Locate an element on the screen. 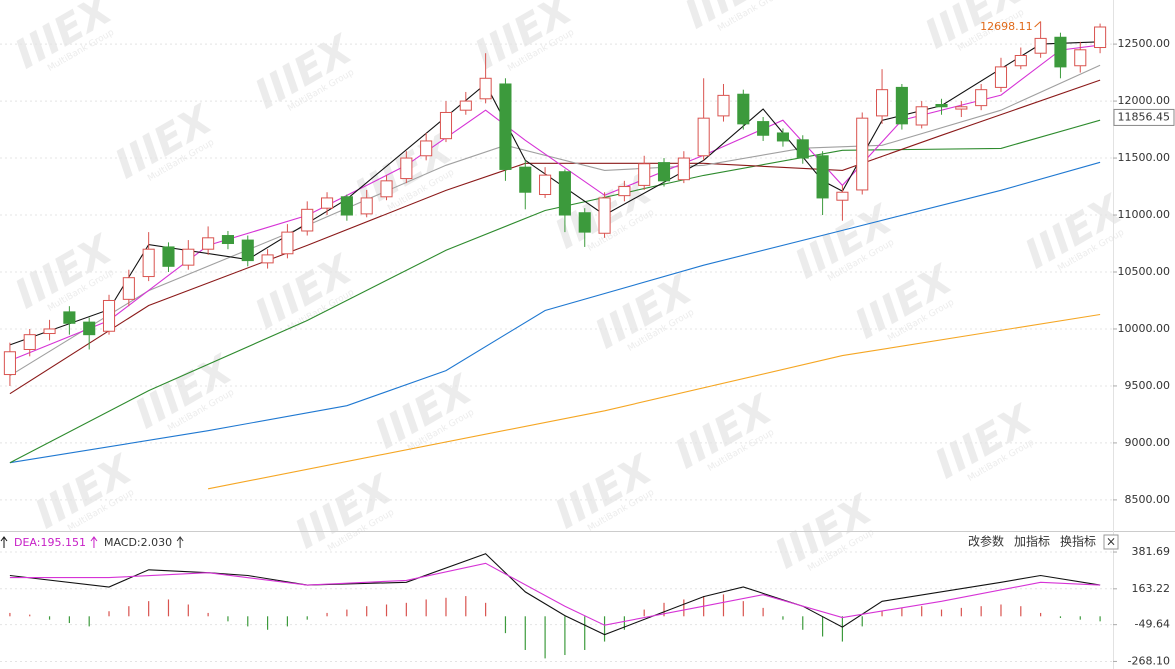 The image size is (1175, 669). y-tick-label: 8500.00 is located at coordinates (1148, 499).